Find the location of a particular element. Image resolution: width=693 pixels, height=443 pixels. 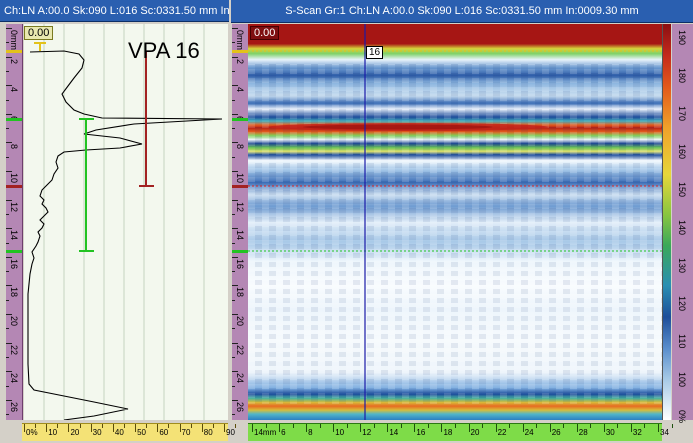

depth-label: 22 is located at coordinates (240, 349).